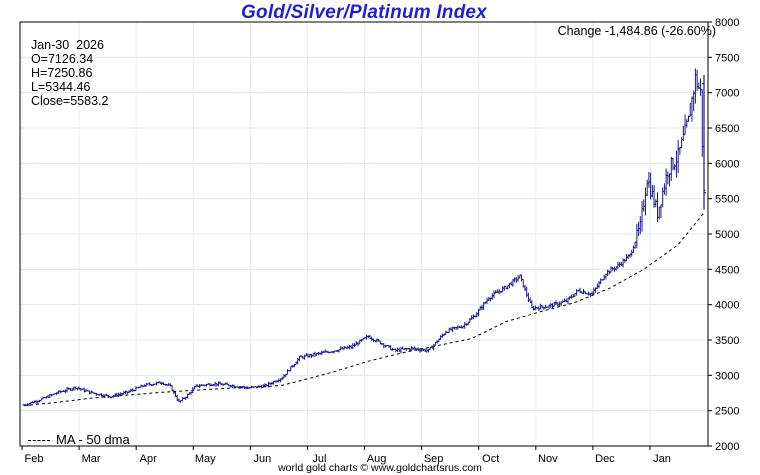 The height and width of the screenshot is (475, 760). Describe the element at coordinates (60, 87) in the screenshot. I see `low-readout: L=5344.46` at that location.